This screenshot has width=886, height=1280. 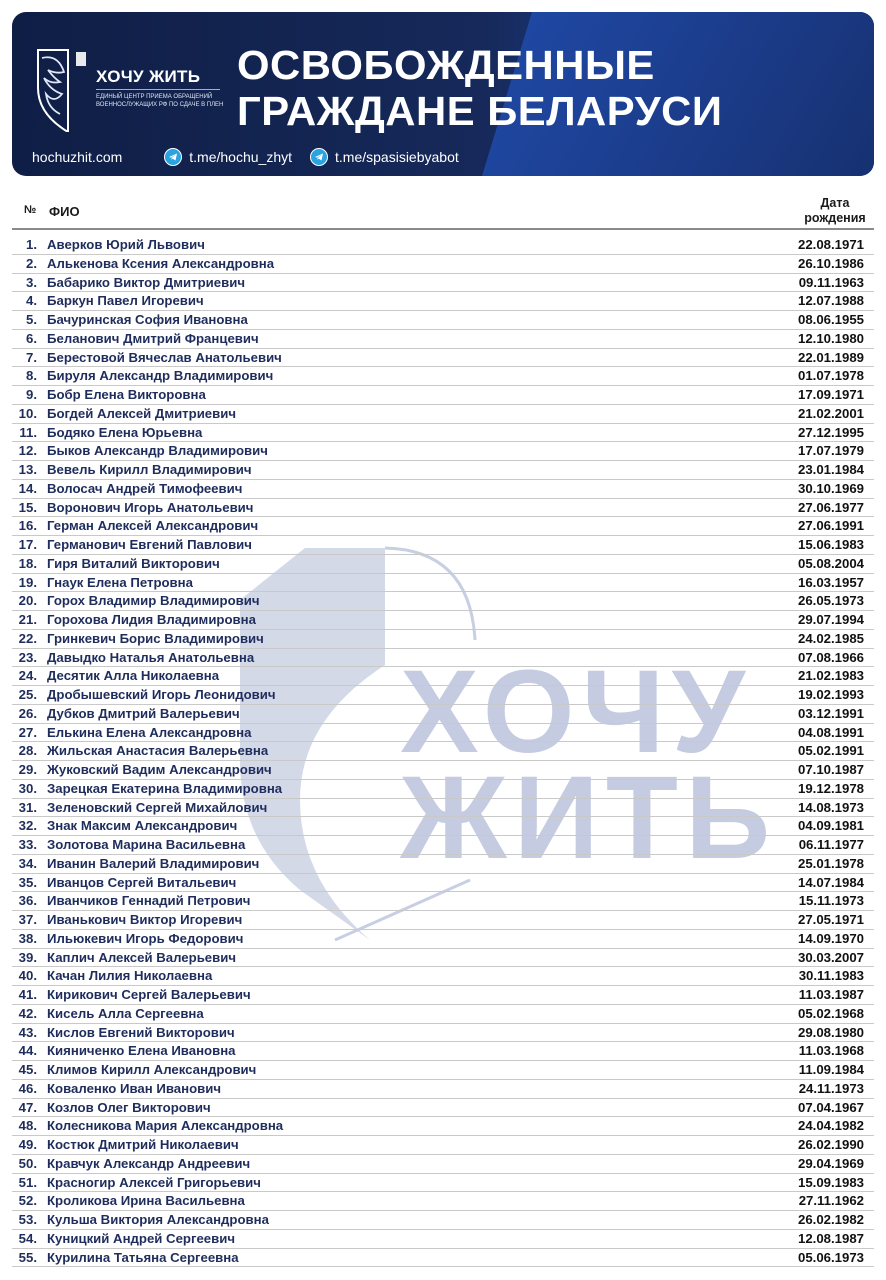 What do you see at coordinates (27, 1069) in the screenshot?
I see `row-number: 45.` at bounding box center [27, 1069].